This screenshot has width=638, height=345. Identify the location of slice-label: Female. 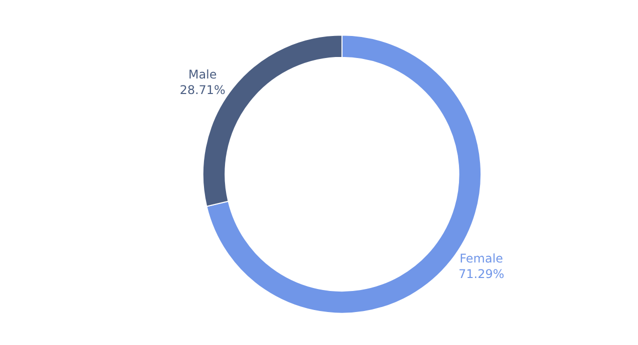
(482, 258).